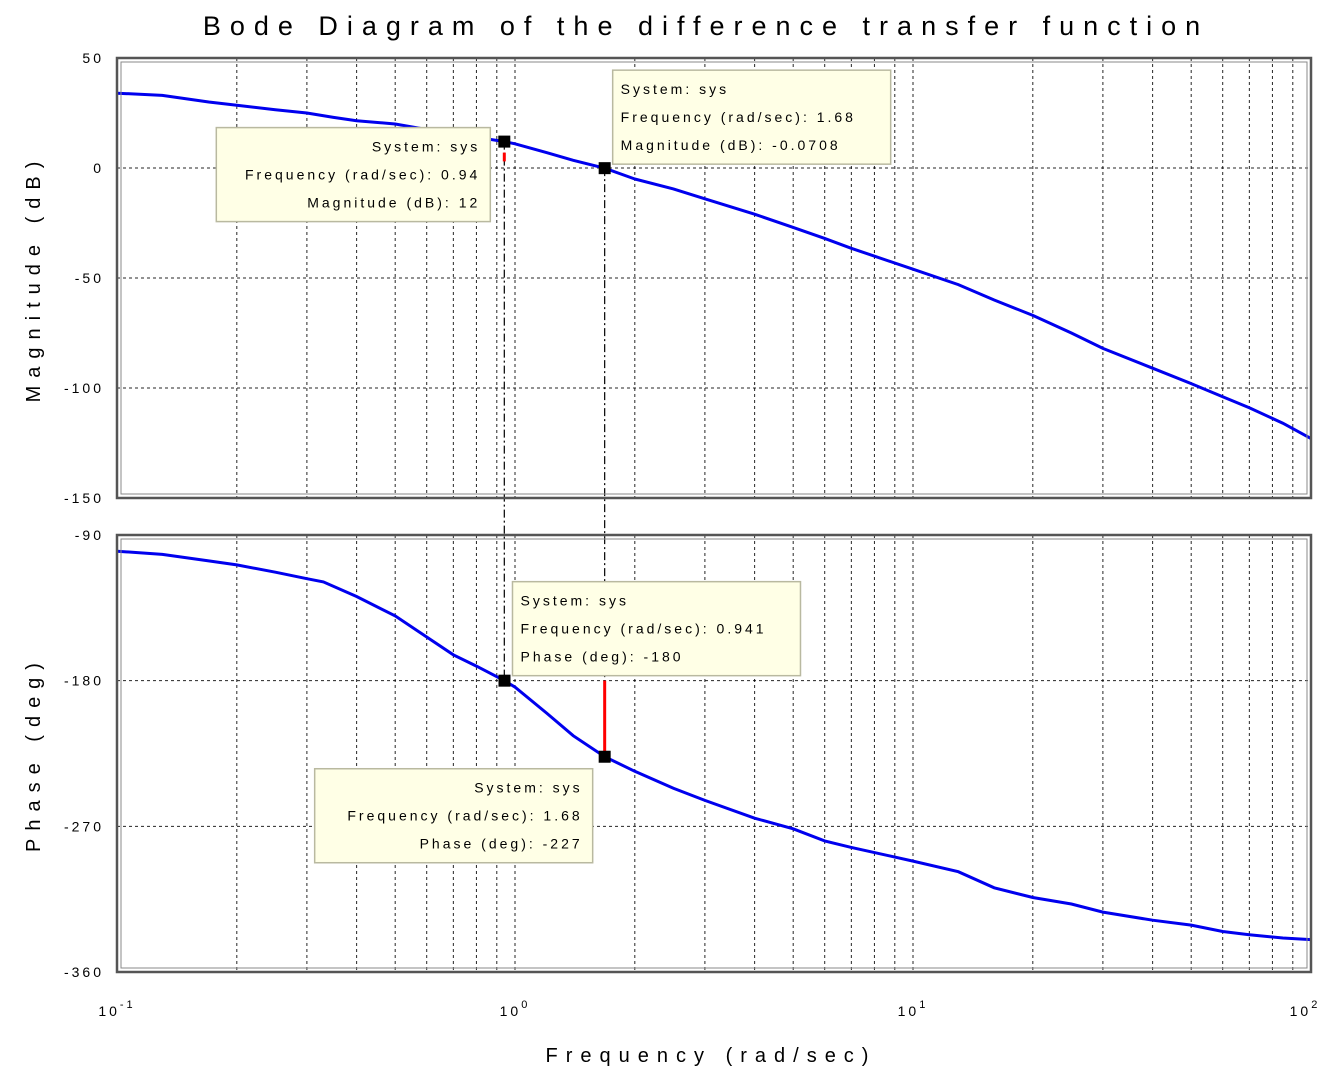  Describe the element at coordinates (711, 1056) in the screenshot. I see `x-axis-label: Frequency (rad/sec)` at that location.